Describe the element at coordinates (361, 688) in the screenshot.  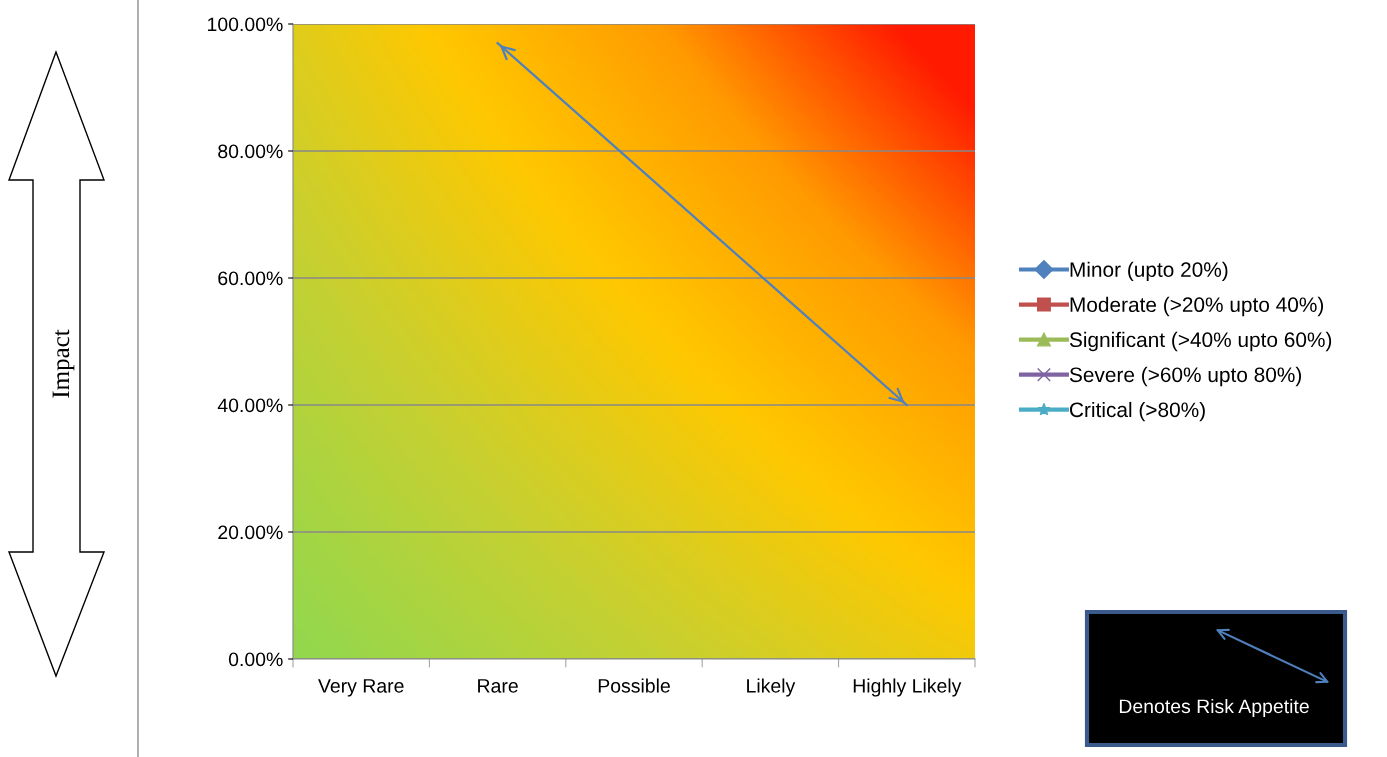
I see `x-tick-label: Very Rare` at that location.